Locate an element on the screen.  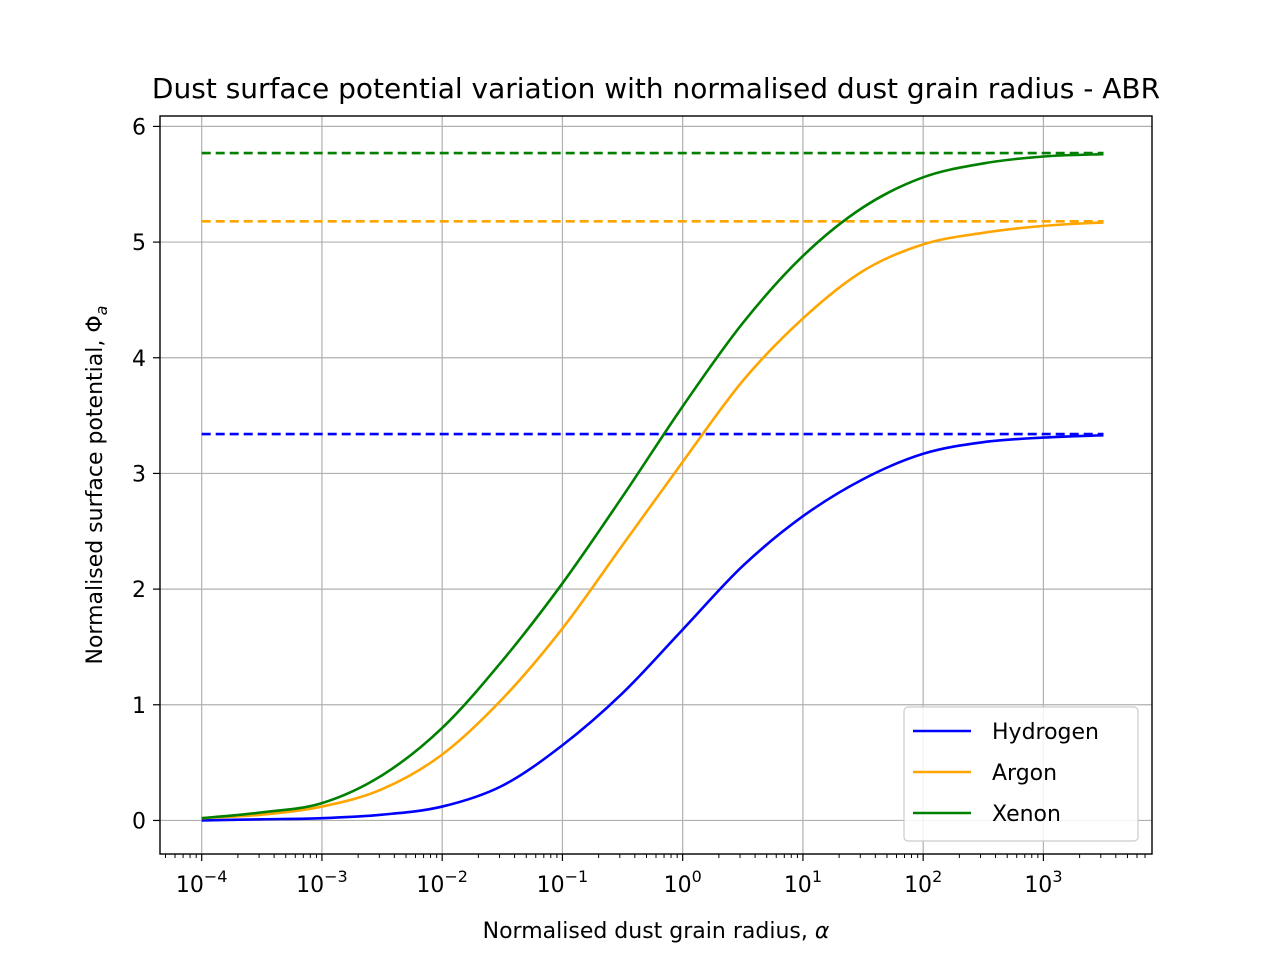
x-tick-label: 10⁻² is located at coordinates (442, 882).